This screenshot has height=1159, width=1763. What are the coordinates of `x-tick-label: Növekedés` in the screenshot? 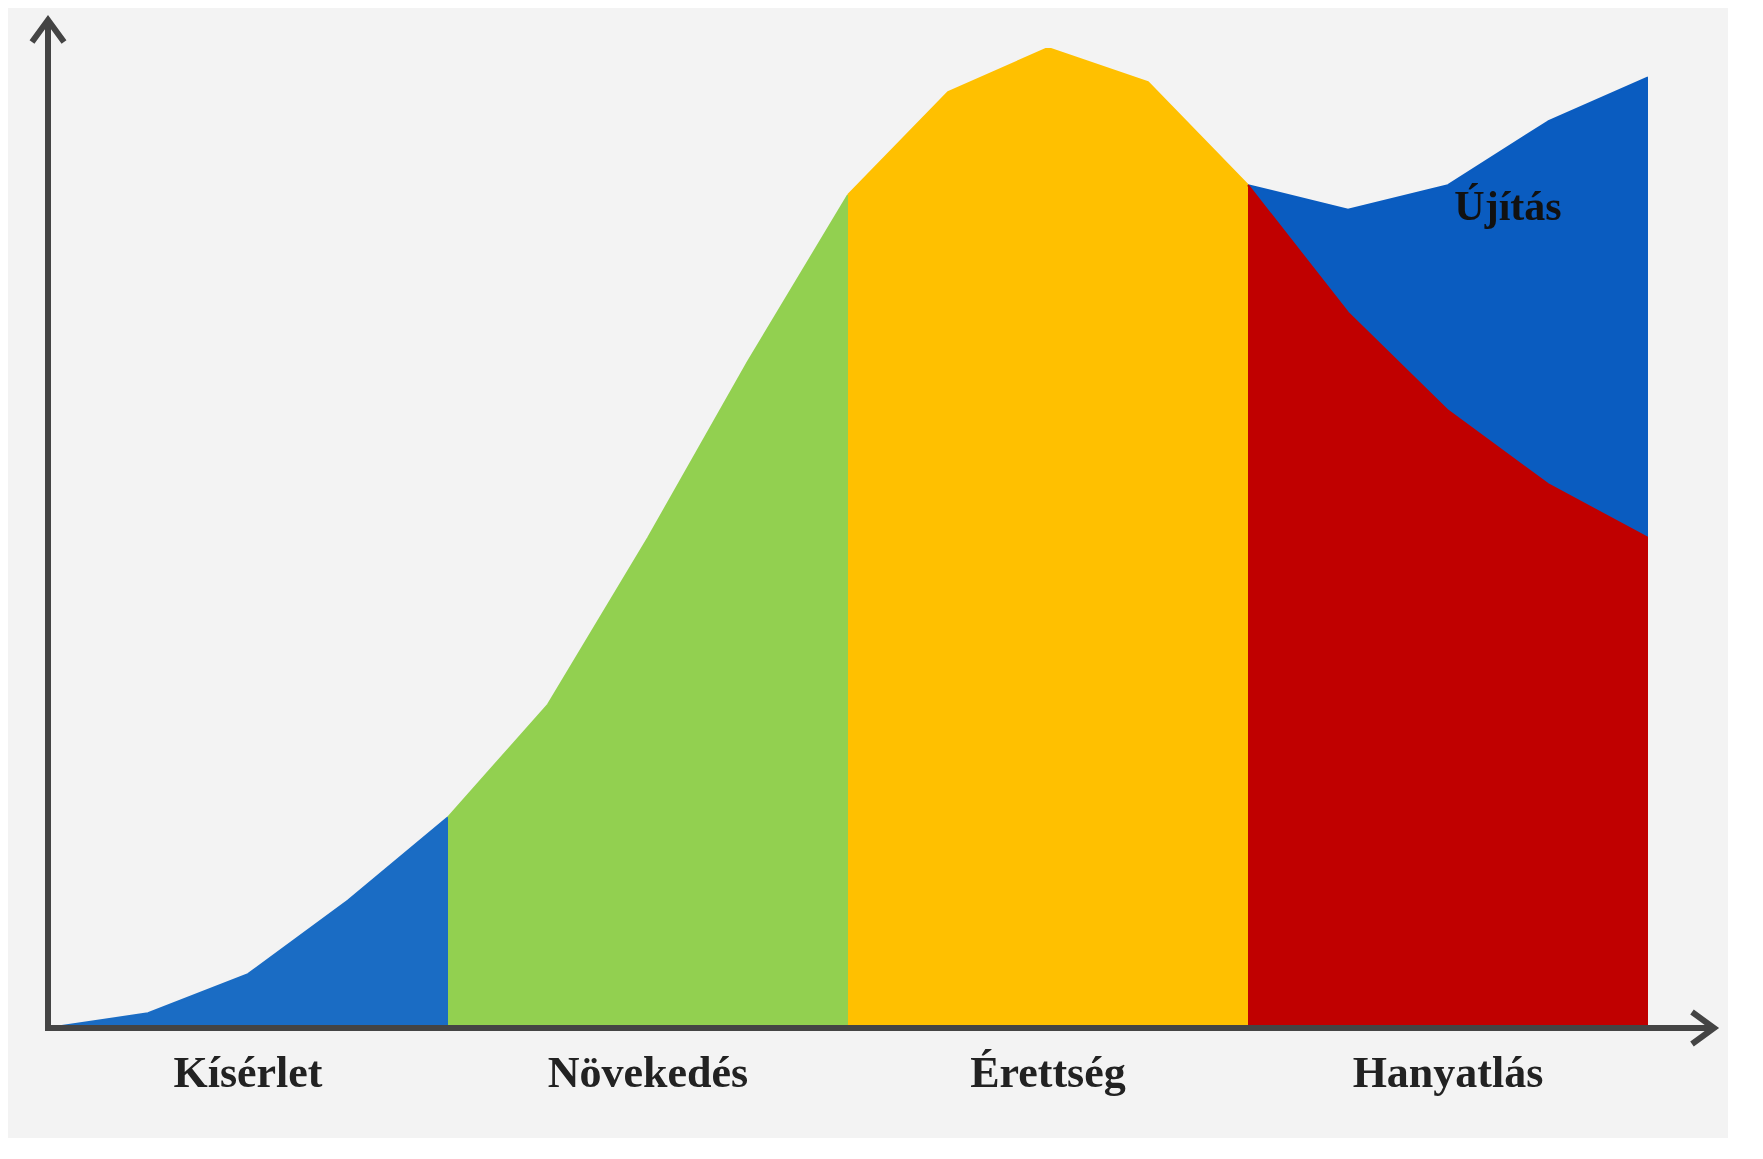 It's located at (648, 1073).